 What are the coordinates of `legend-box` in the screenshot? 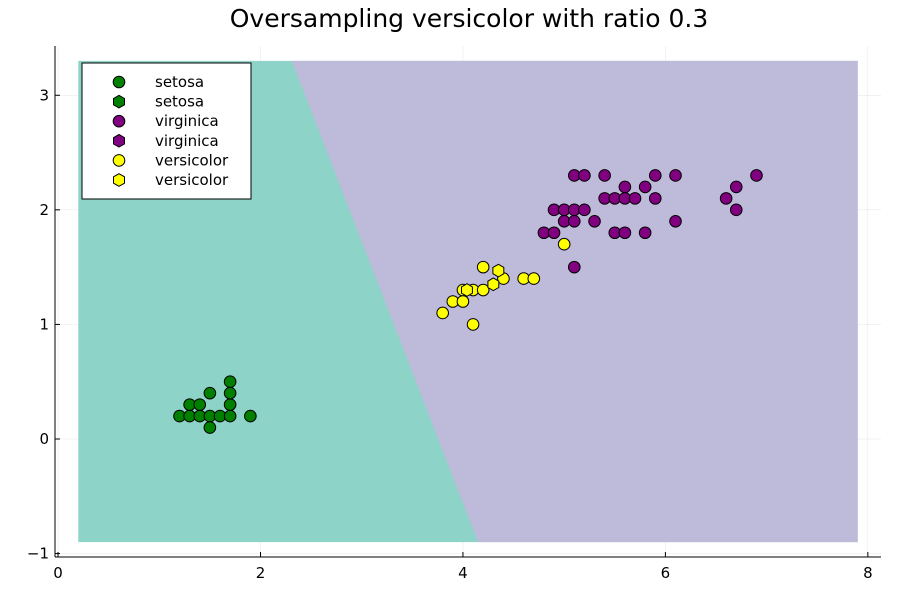 It's located at (166, 131).